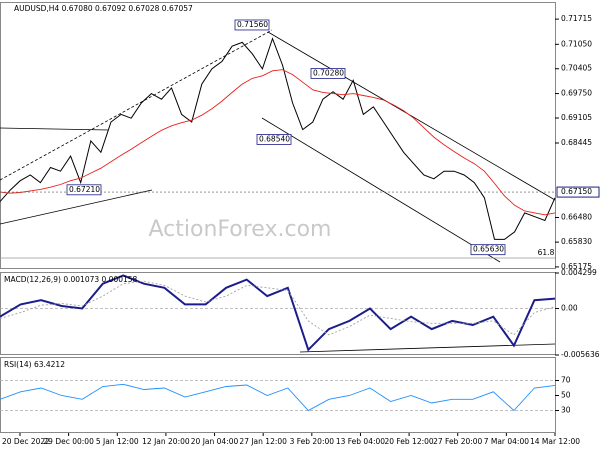 This screenshot has height=450, width=600. What do you see at coordinates (576, 68) in the screenshot?
I see `y-tick-label: 0.70405` at bounding box center [576, 68].